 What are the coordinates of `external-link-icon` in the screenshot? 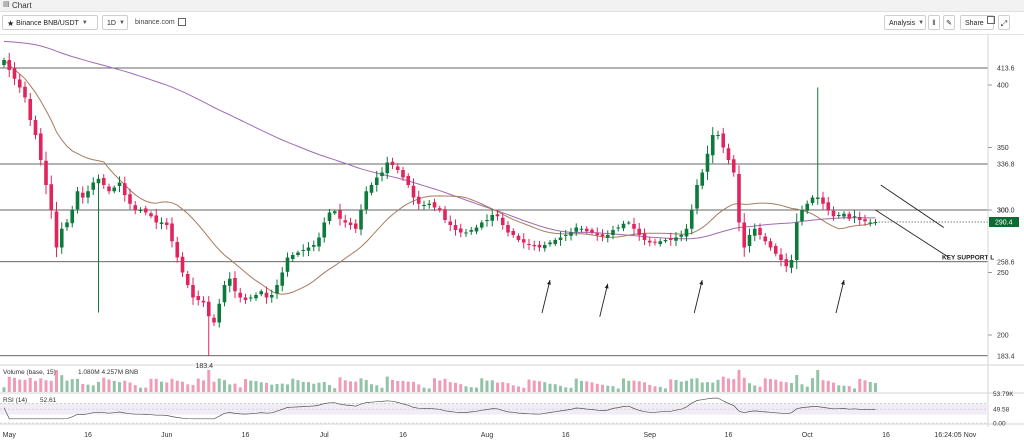 It's located at (990, 20).